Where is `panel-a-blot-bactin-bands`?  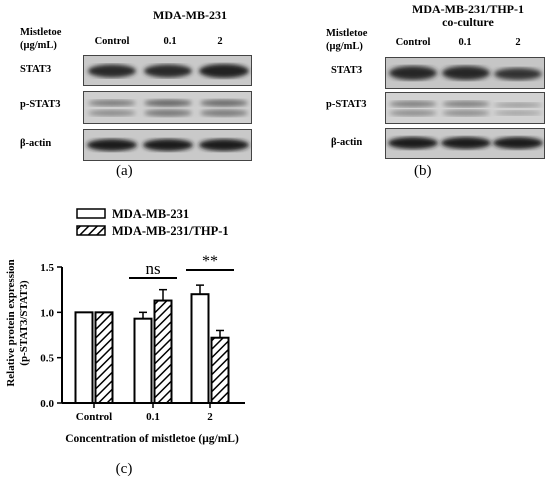 panel-a-blot-bactin-bands is located at coordinates (168, 145).